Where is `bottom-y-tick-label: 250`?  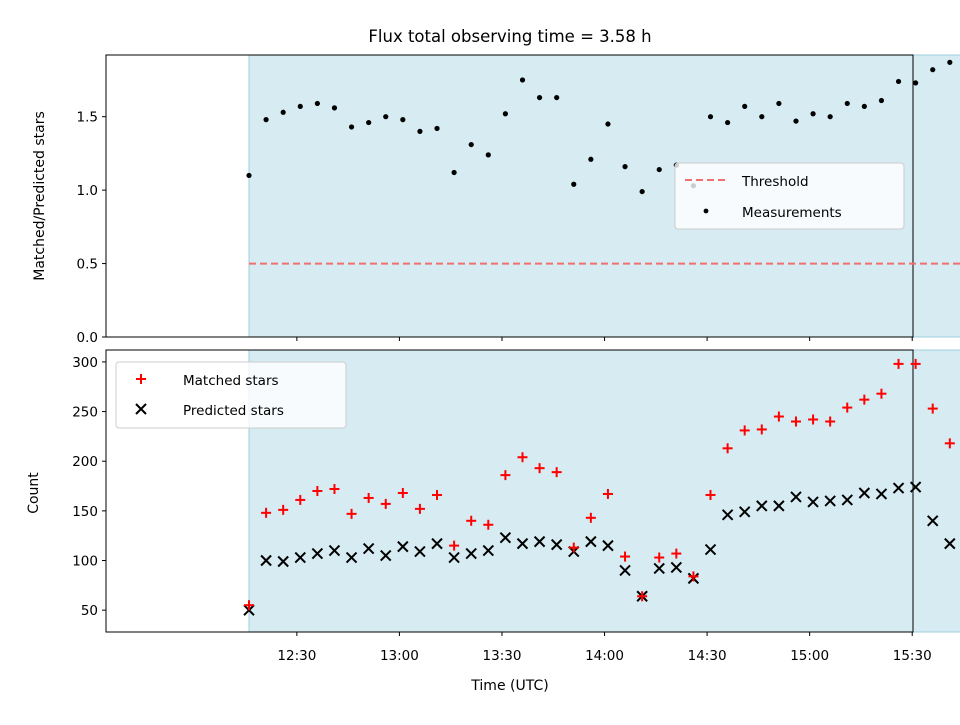
bottom-y-tick-label: 250 is located at coordinates (85, 413).